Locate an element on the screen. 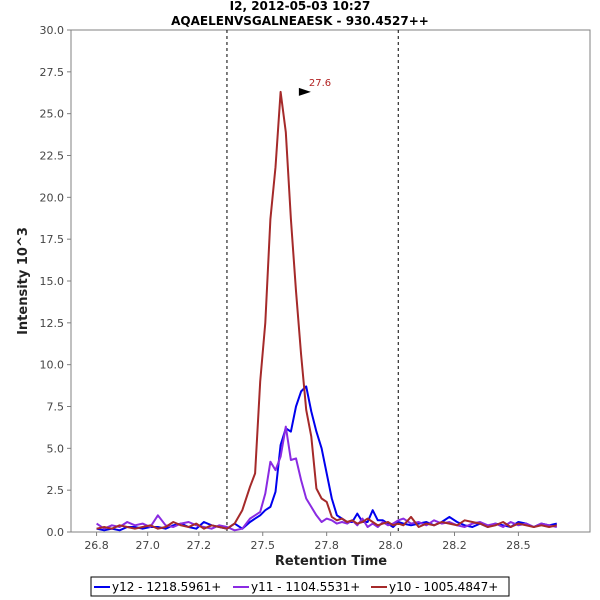  x-axis: 26.8 27.0 27.2 27.5 27.8 28.0 28.2 28.5 is located at coordinates (307, 542).